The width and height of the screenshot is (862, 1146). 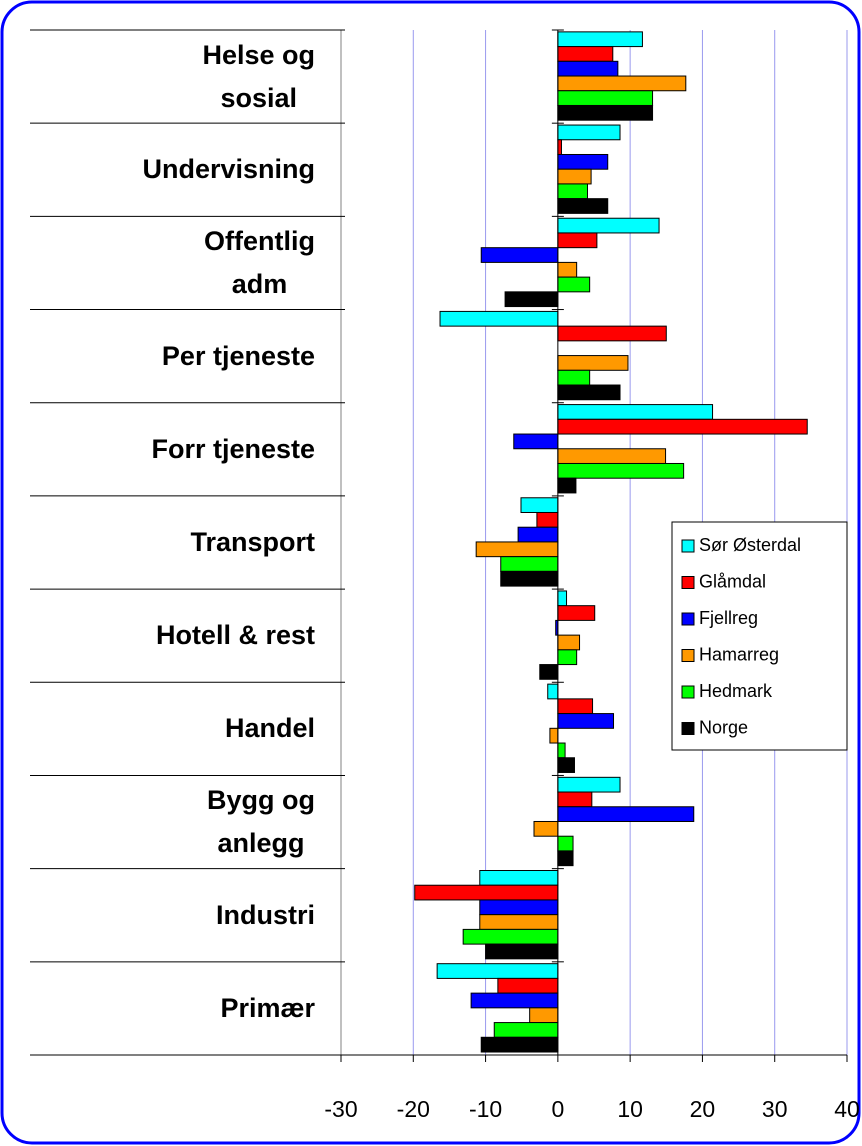 What do you see at coordinates (172, 728) in the screenshot?
I see `y-tick-label: Handel` at bounding box center [172, 728].